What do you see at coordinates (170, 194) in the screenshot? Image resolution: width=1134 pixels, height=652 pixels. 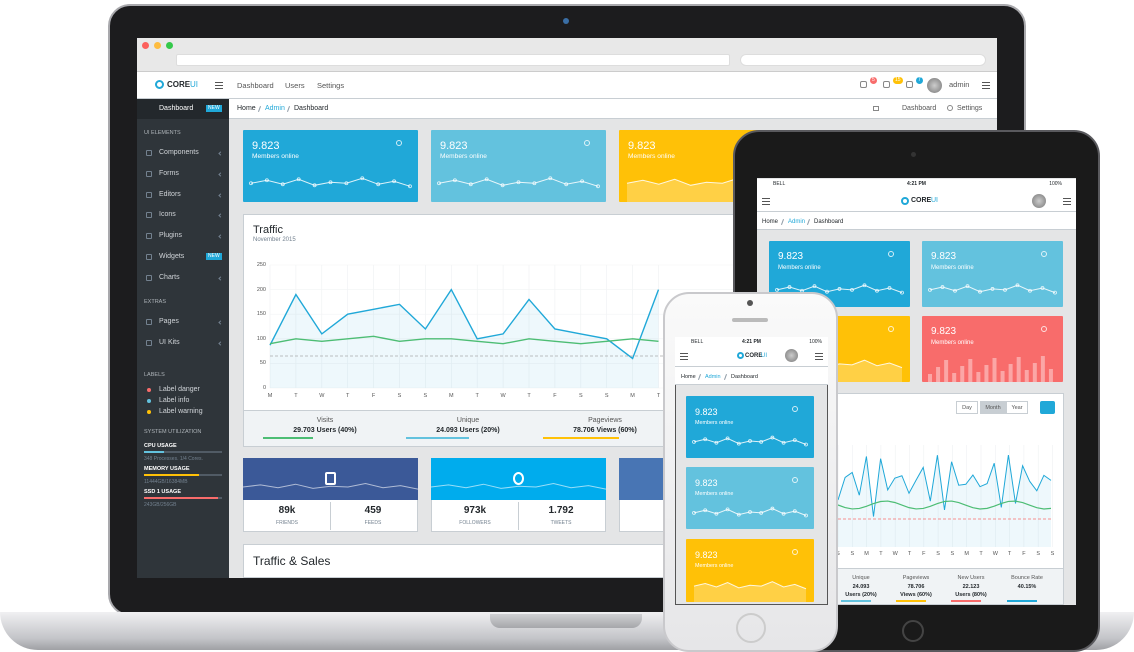 I see `sidebar-item: Editors` at bounding box center [170, 194].